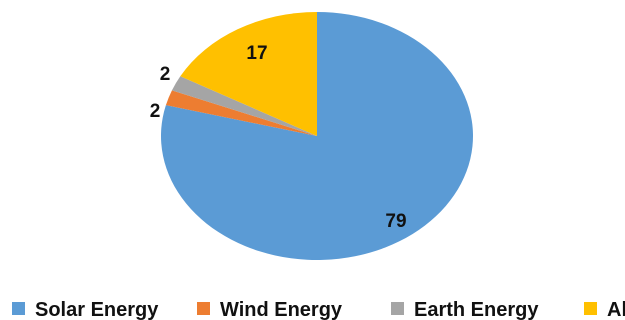  I want to click on pie-slice-earth-energy, so click(244, 106).